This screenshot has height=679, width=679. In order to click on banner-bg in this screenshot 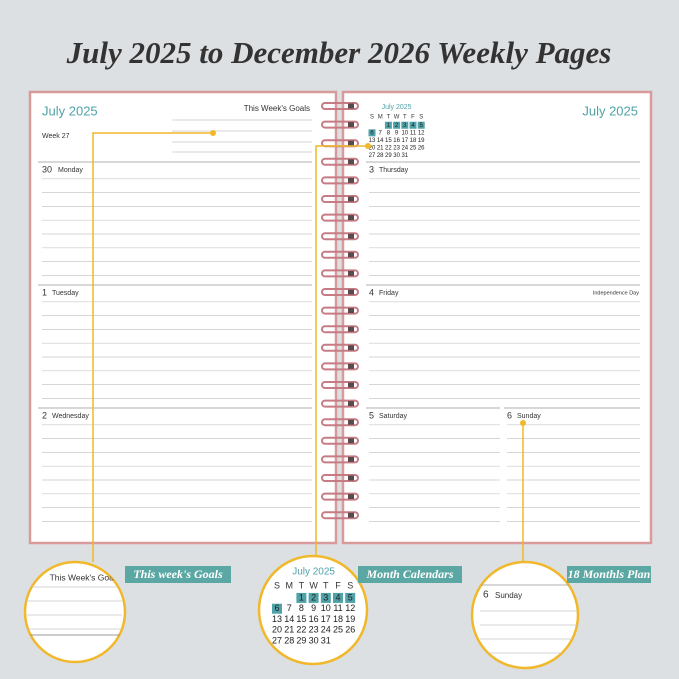, I will do `click(178, 574)`.